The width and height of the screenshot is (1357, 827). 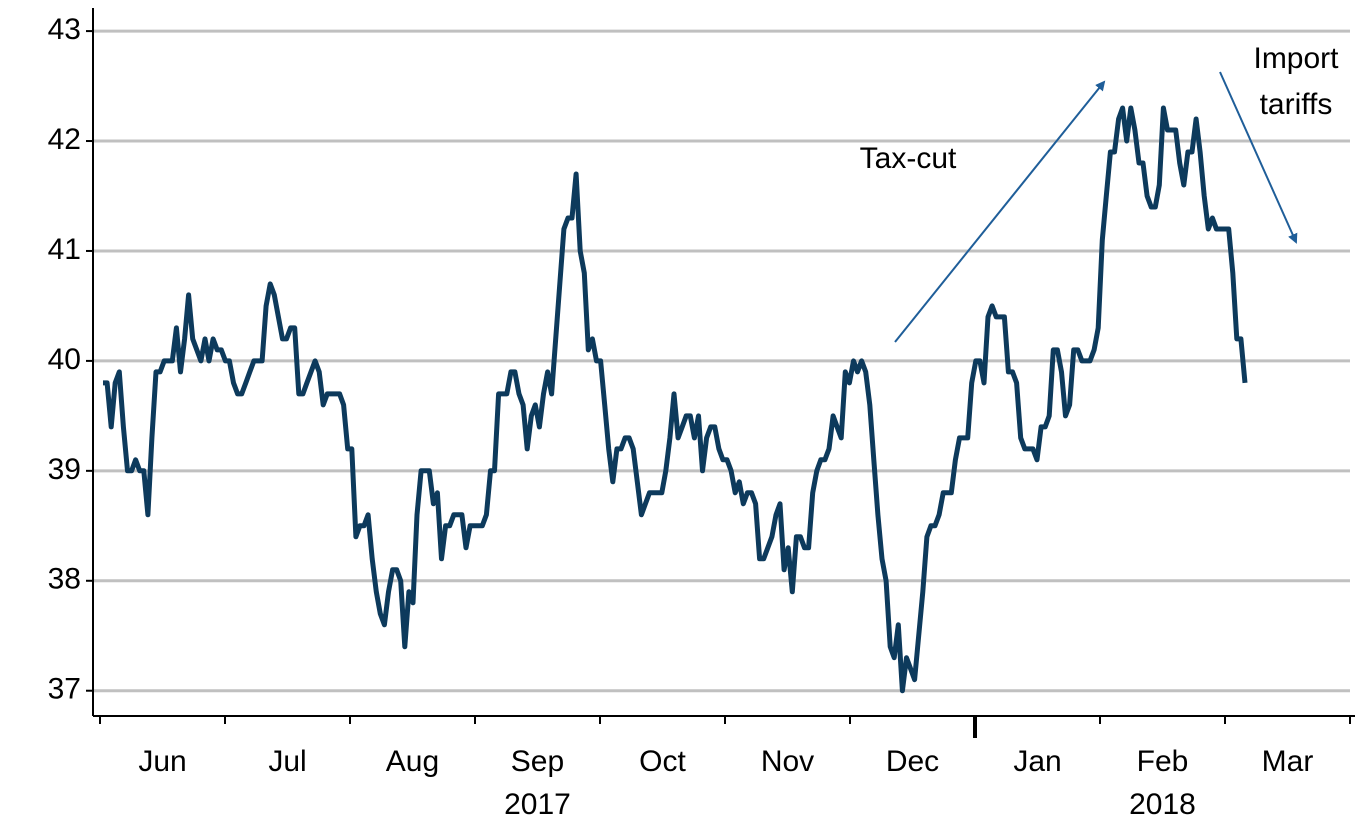 What do you see at coordinates (908, 158) in the screenshot?
I see `annotation: Tax-cut` at bounding box center [908, 158].